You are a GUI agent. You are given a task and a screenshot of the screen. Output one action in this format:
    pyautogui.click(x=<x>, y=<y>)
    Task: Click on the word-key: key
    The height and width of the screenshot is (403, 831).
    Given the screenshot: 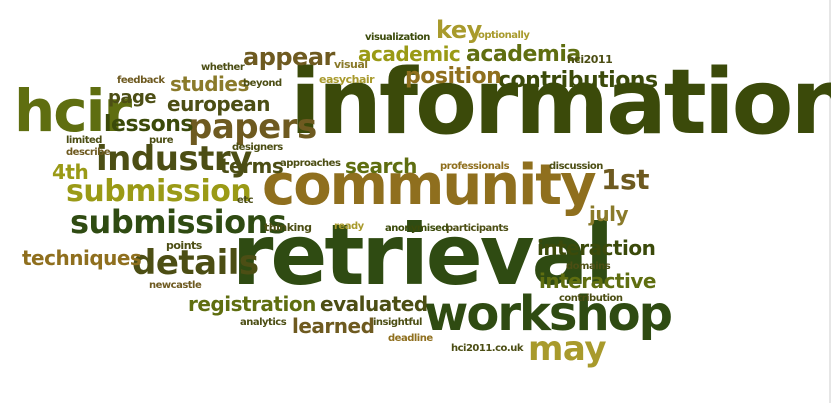 What is the action you would take?
    pyautogui.click(x=459, y=30)
    